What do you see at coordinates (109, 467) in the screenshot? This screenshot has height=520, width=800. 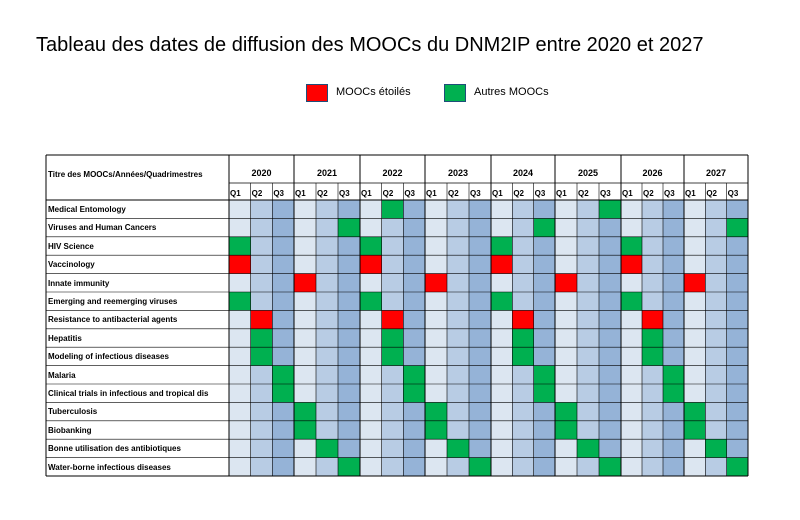 I see `row-label: Water-borne infectious diseases` at bounding box center [109, 467].